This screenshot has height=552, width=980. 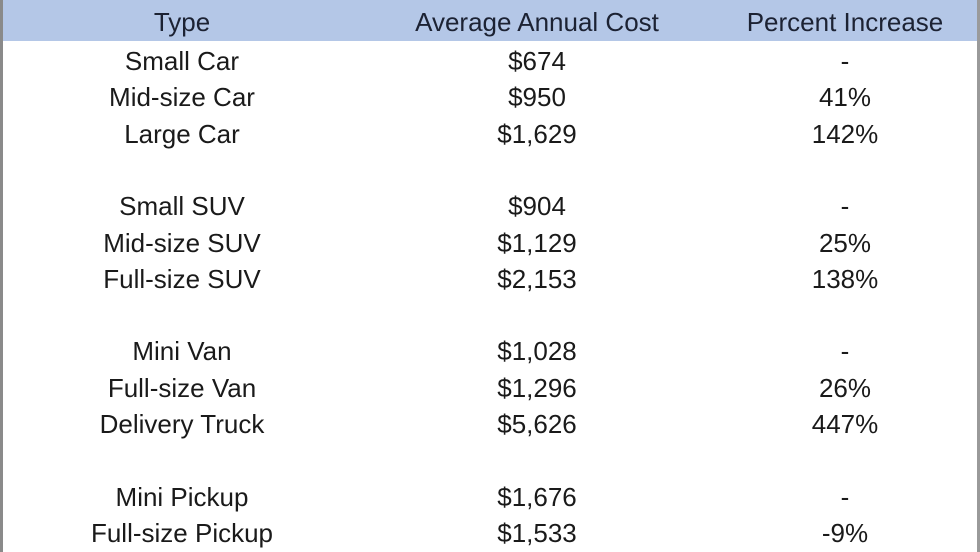 I want to click on increase-cell: 41%, so click(x=845, y=97).